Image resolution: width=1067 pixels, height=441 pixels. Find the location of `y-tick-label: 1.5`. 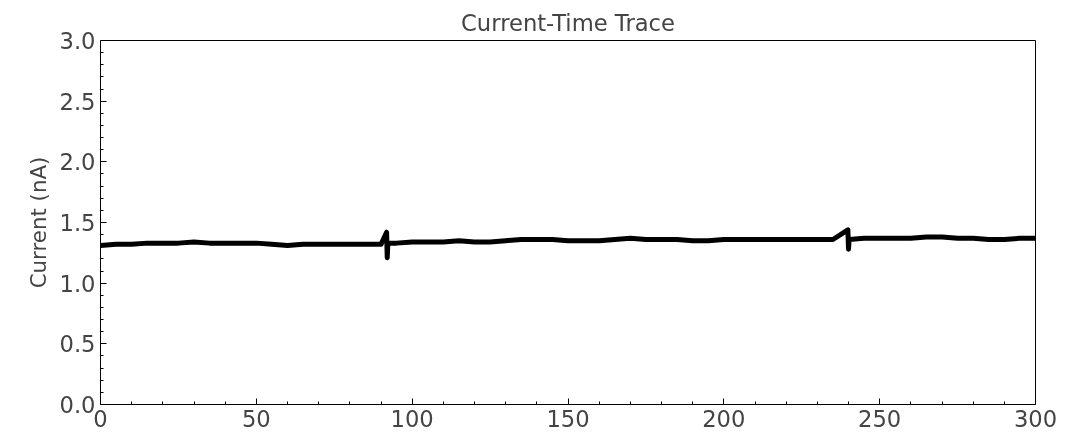

y-tick-label: 1.5 is located at coordinates (77, 223).